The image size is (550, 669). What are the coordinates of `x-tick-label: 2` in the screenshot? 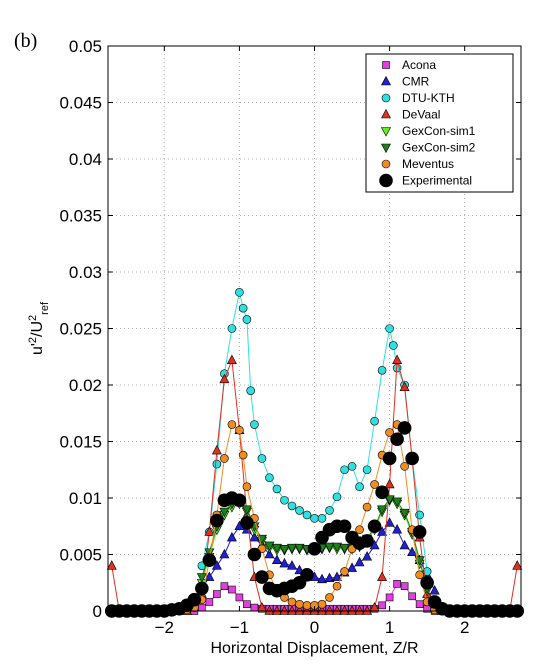 It's located at (464, 627).